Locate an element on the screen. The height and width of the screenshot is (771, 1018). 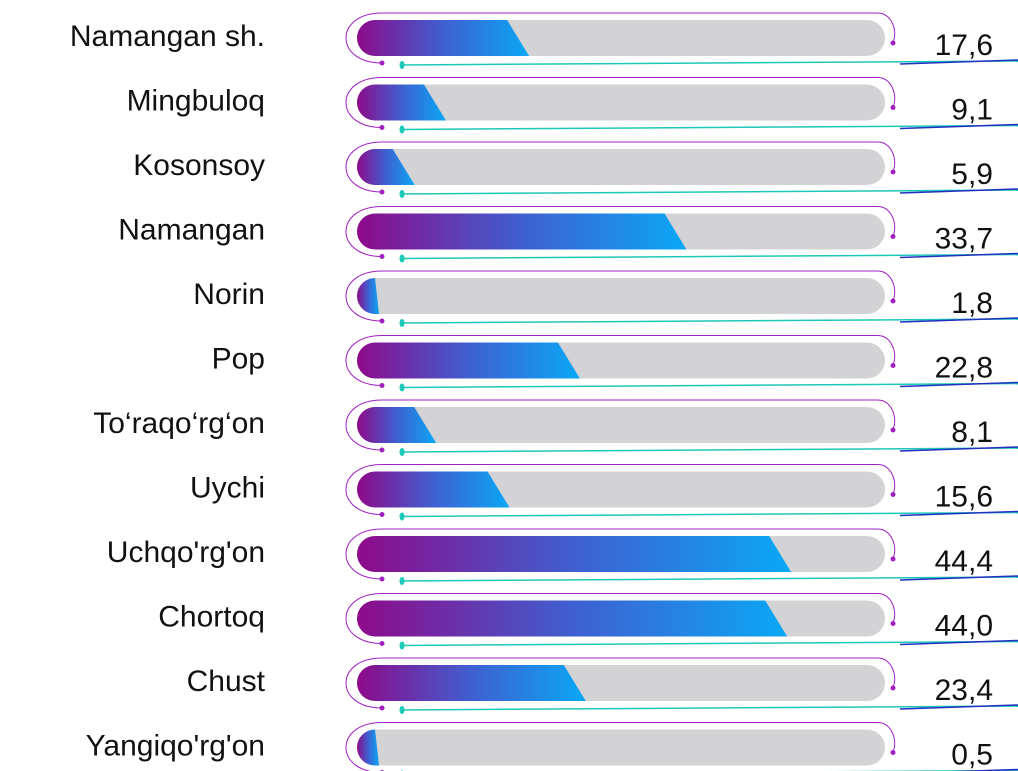
category-label: Uychi is located at coordinates (227, 487).